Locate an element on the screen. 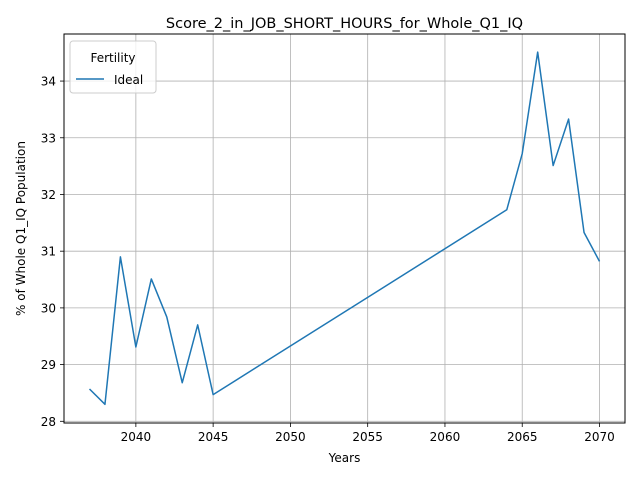  x-tick-label: 2050 is located at coordinates (290, 437).